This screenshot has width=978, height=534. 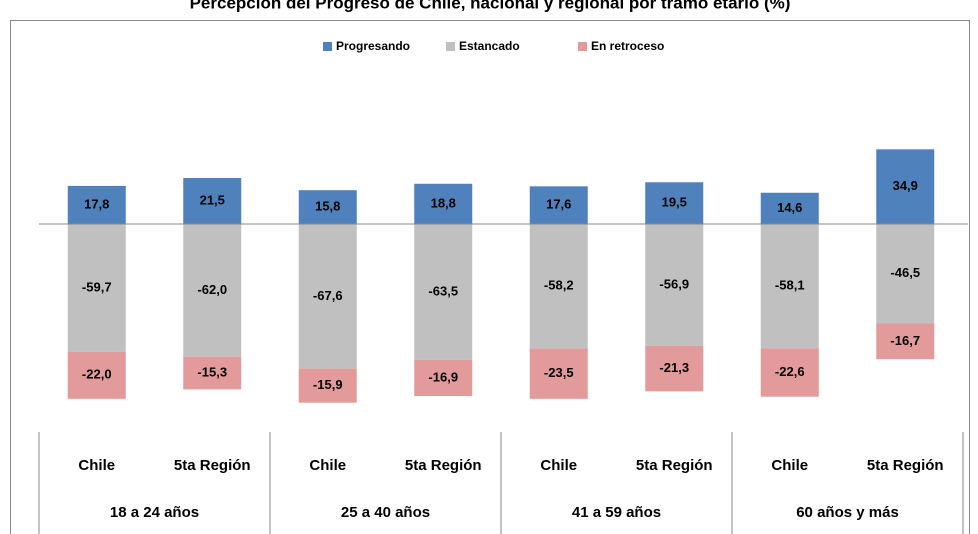 What do you see at coordinates (373, 46) in the screenshot?
I see `legend-label: Progresando` at bounding box center [373, 46].